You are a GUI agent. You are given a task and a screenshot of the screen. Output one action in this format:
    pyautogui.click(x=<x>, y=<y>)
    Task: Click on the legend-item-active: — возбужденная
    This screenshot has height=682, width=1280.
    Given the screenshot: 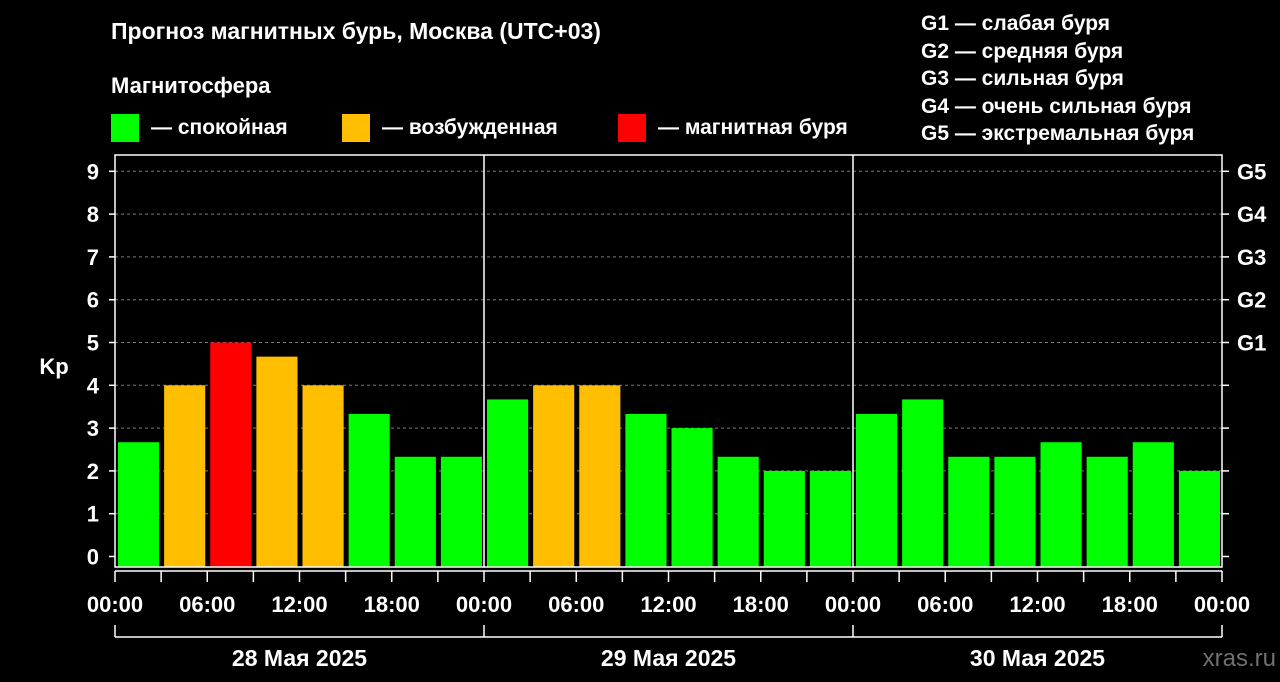 What is the action you would take?
    pyautogui.click(x=450, y=128)
    